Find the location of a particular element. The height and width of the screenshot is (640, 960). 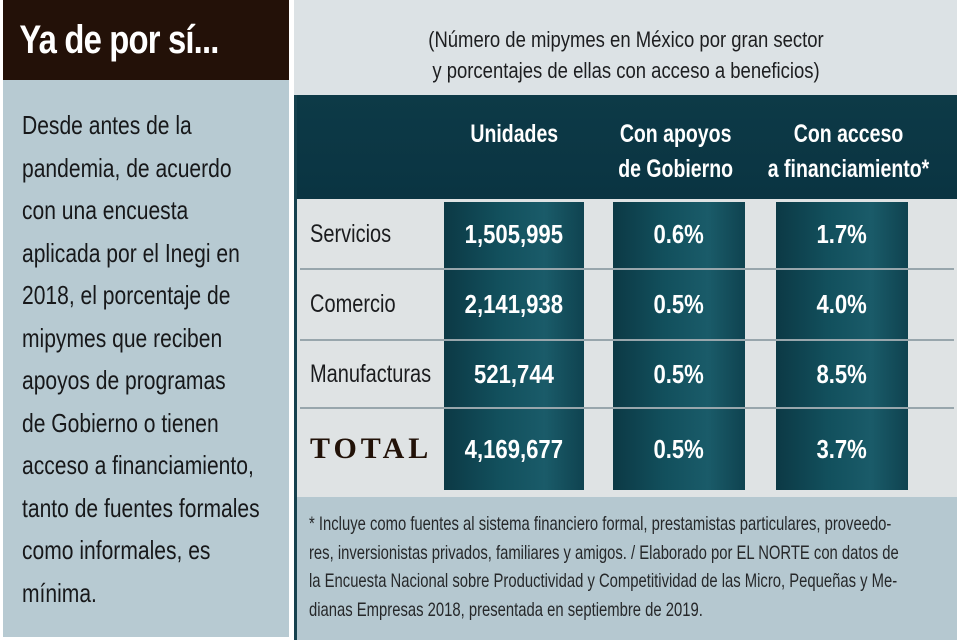

row-label: Manufacturas is located at coordinates (371, 373).